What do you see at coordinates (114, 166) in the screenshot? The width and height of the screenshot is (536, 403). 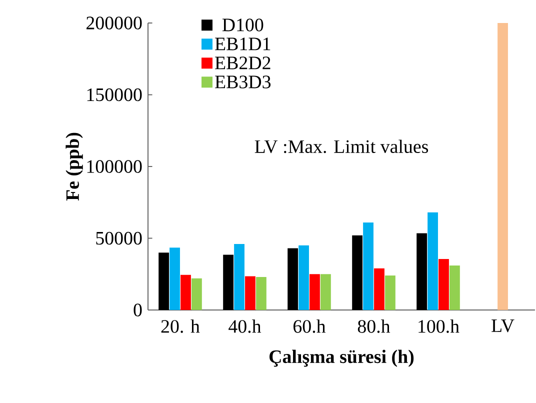 I see `y-tick-label: 100000` at bounding box center [114, 166].